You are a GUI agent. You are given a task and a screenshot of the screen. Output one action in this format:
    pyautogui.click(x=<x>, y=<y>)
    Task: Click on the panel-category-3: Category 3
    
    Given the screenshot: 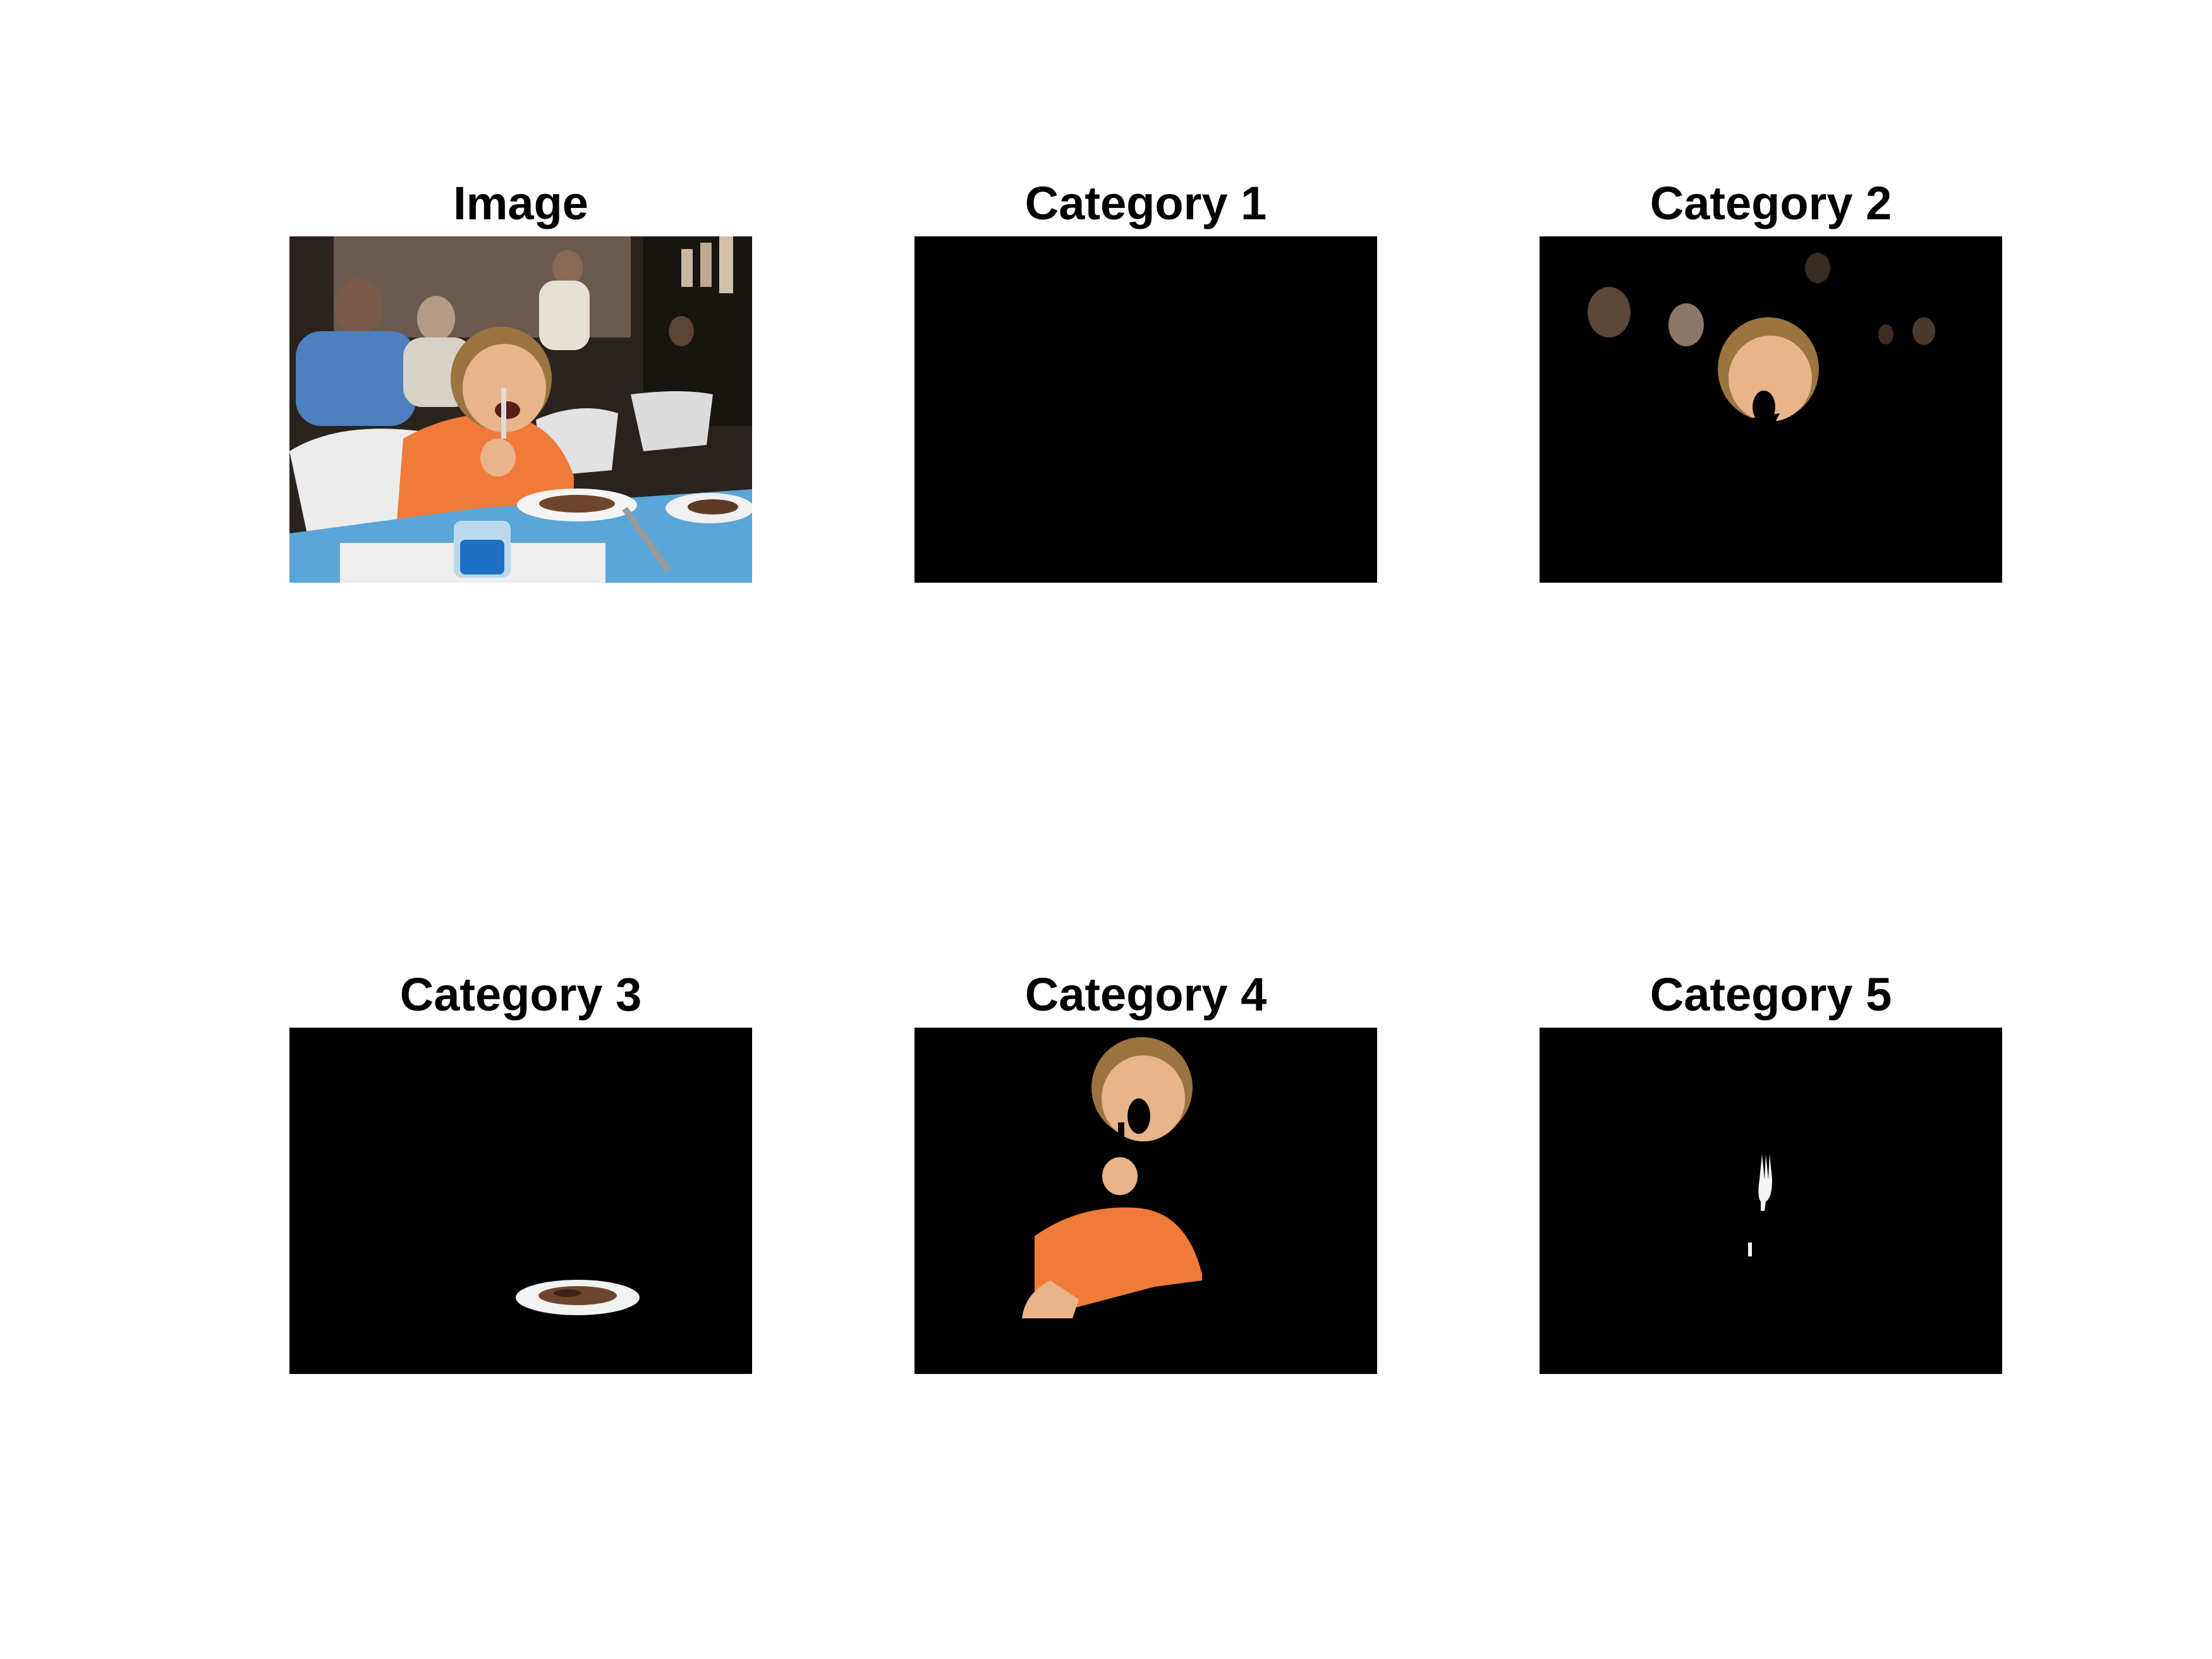 What is the action you would take?
    pyautogui.click(x=520, y=1171)
    